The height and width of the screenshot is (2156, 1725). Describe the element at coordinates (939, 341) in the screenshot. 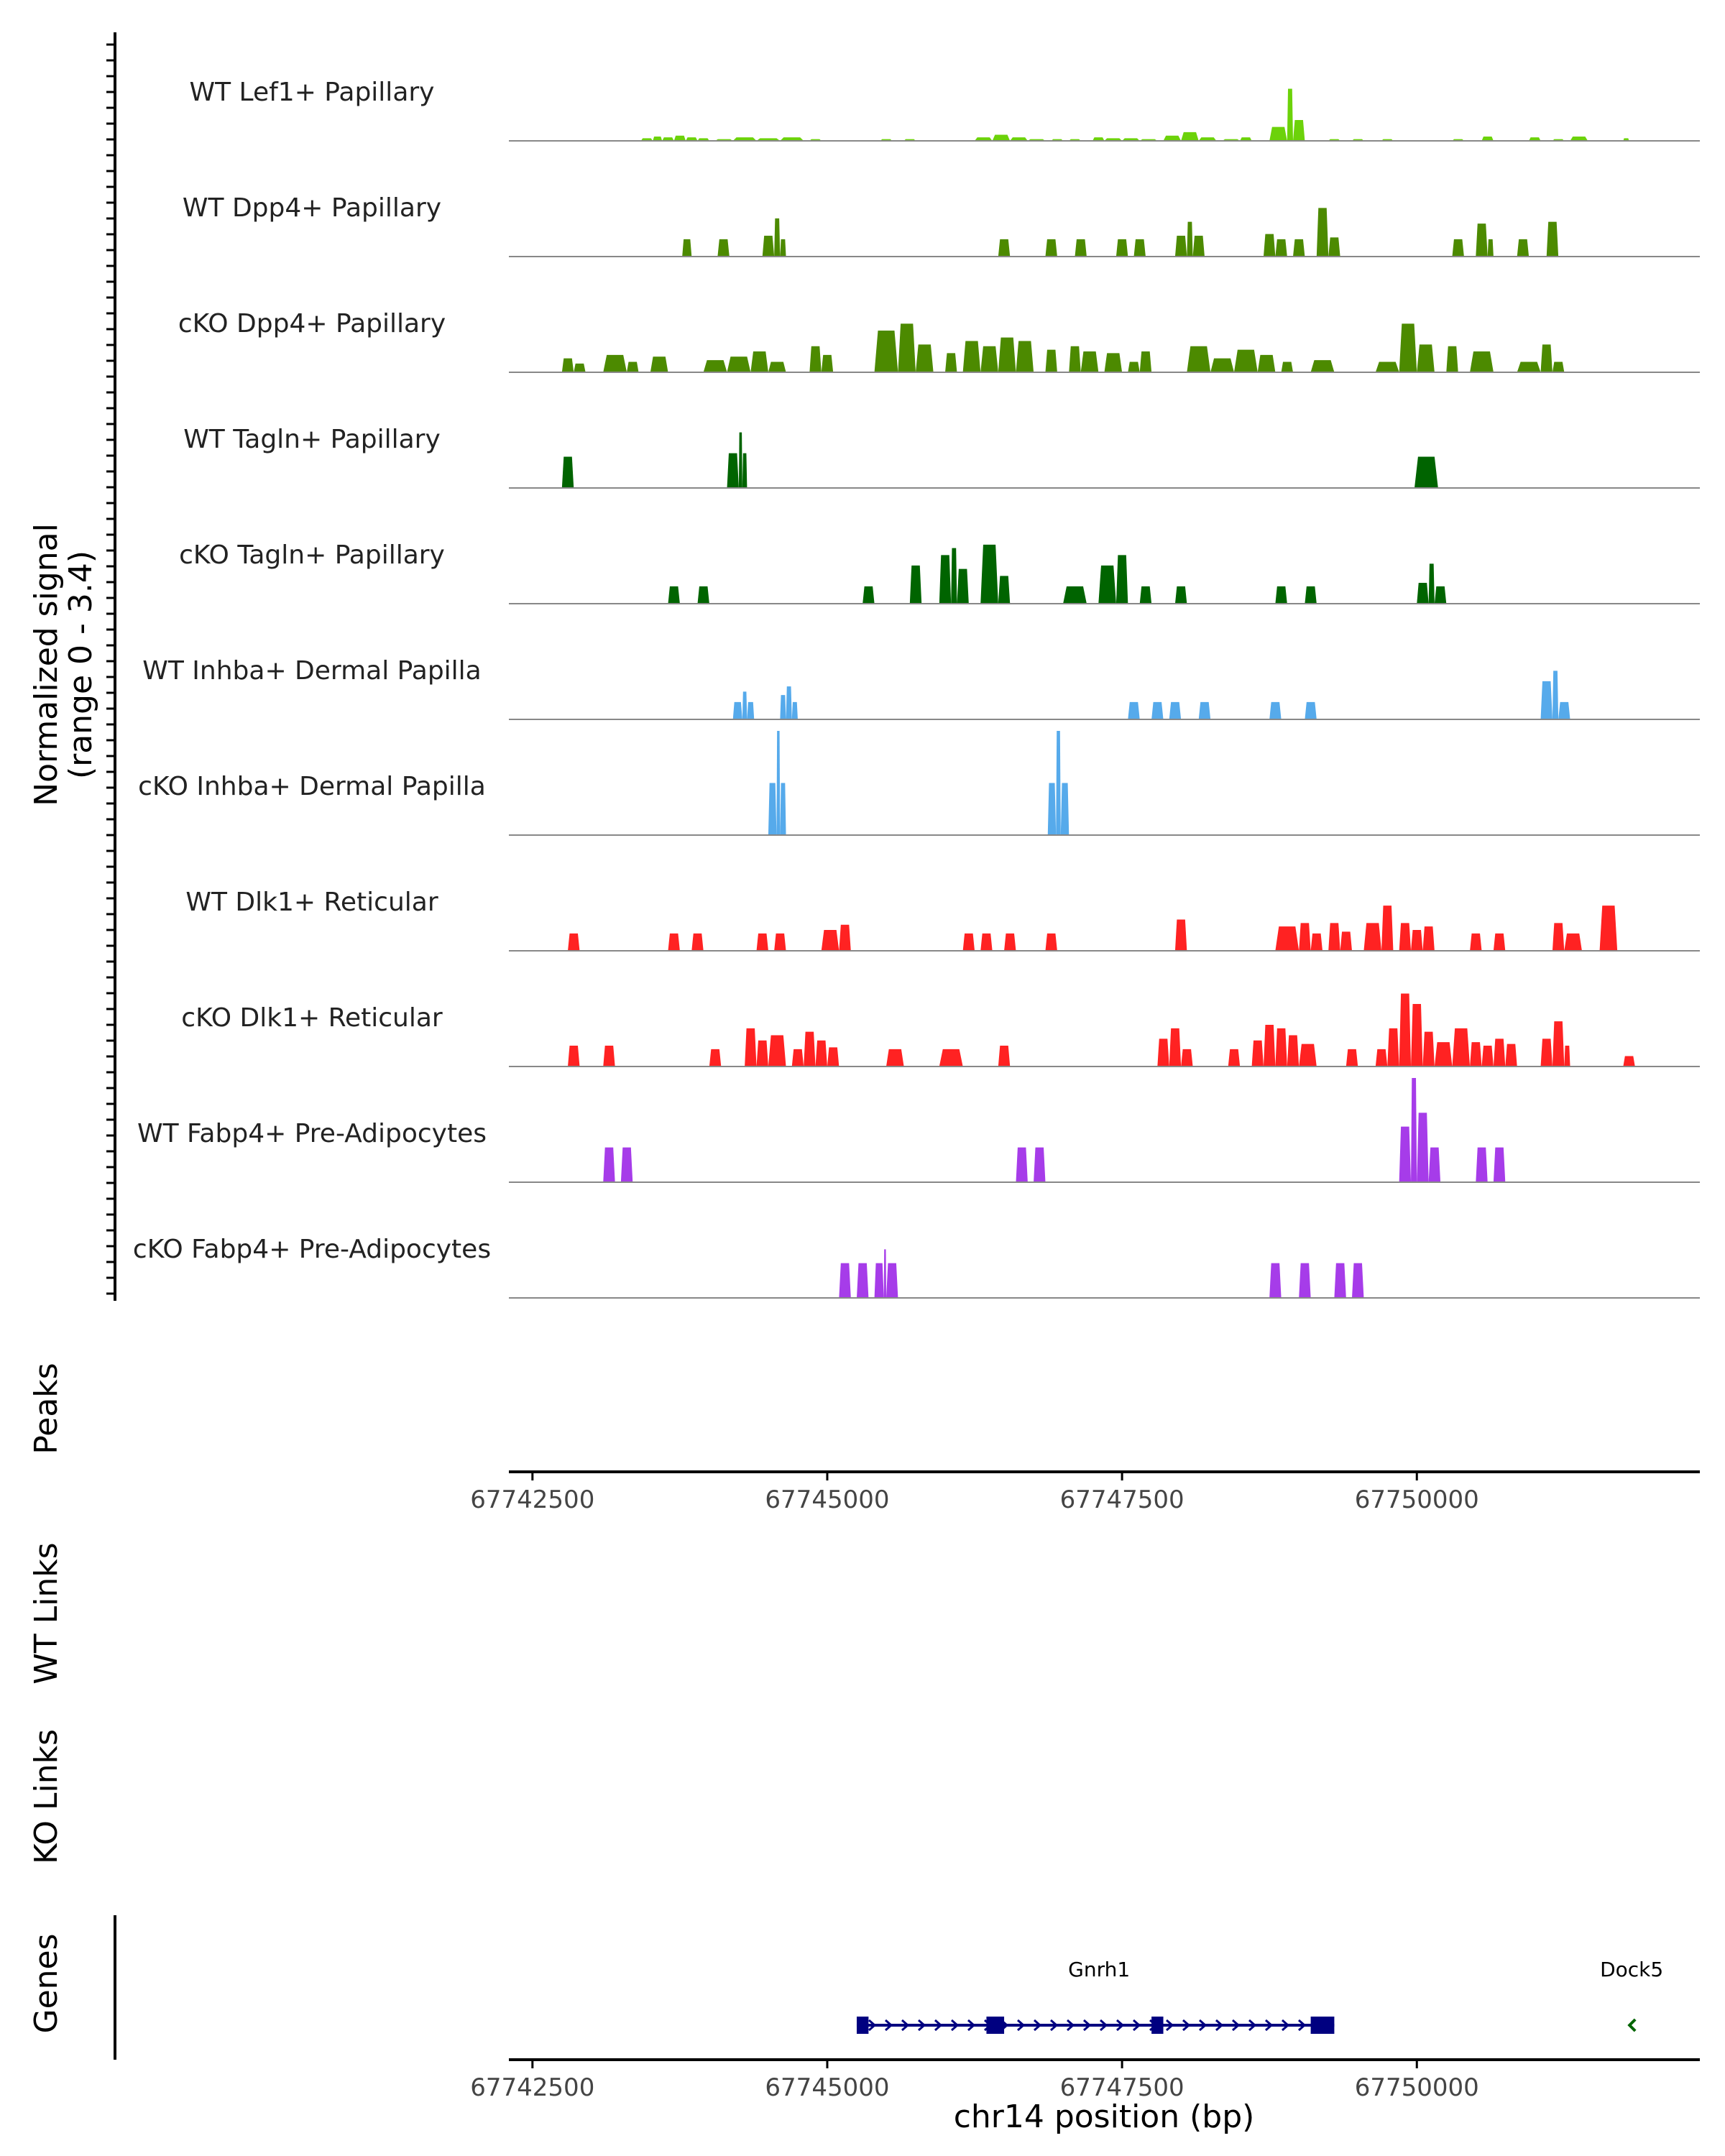

I see `coverage-track: cKO Dpp4+ Papillary` at that location.